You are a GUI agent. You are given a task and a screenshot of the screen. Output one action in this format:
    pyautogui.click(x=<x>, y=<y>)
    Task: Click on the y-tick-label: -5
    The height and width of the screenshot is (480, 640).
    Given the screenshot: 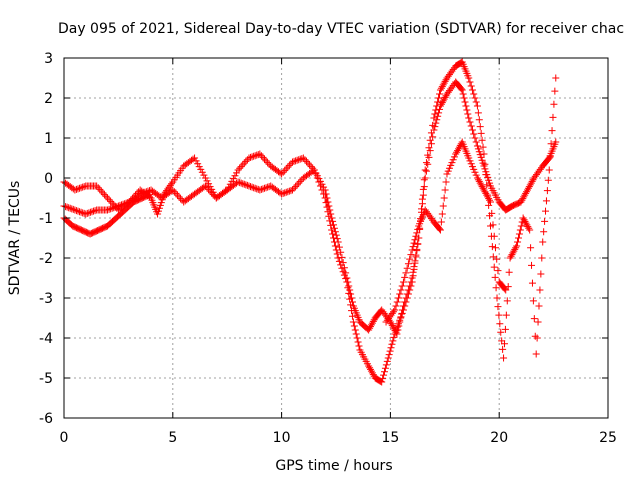 What is the action you would take?
    pyautogui.click(x=46, y=379)
    